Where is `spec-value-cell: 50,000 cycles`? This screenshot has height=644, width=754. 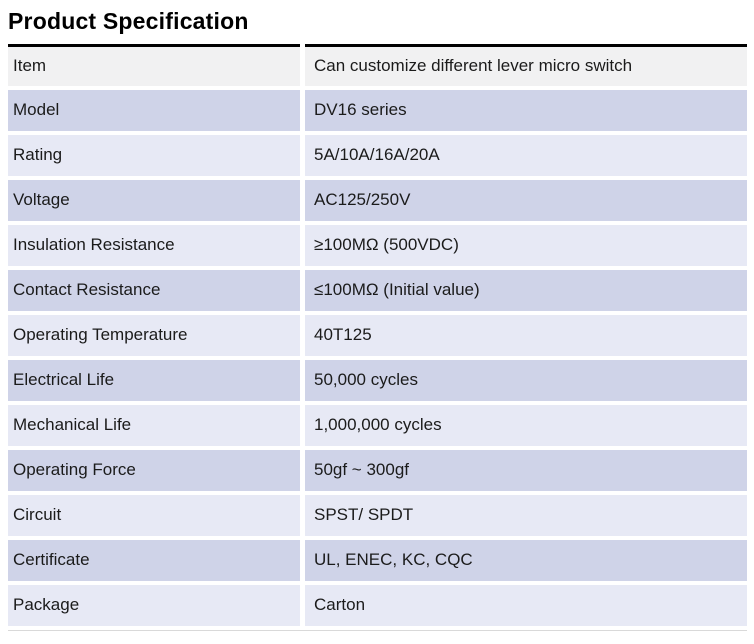 spec-value-cell: 50,000 cycles is located at coordinates (526, 380).